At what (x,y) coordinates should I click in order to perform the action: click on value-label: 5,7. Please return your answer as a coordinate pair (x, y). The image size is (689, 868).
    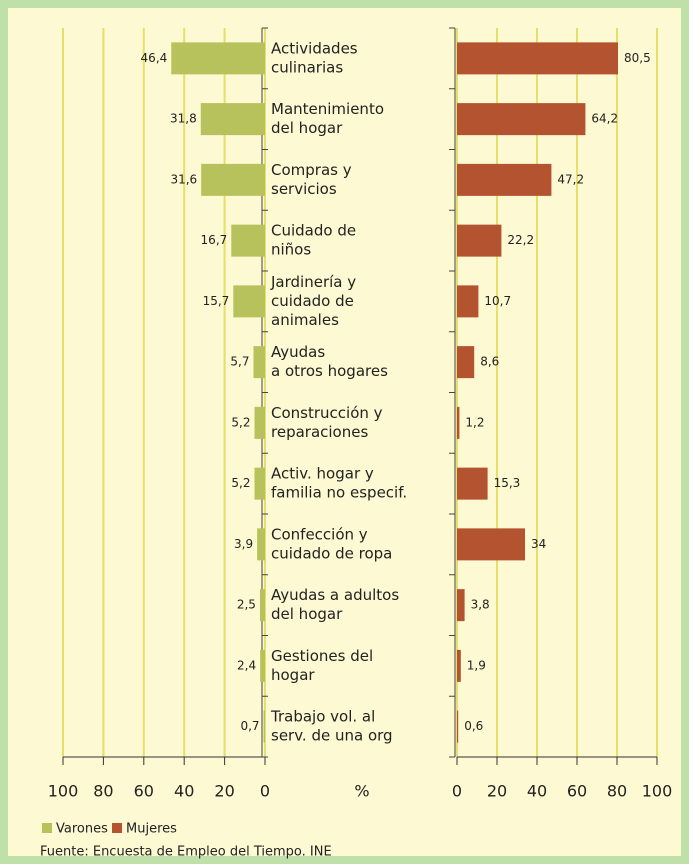
    Looking at the image, I should click on (239, 362).